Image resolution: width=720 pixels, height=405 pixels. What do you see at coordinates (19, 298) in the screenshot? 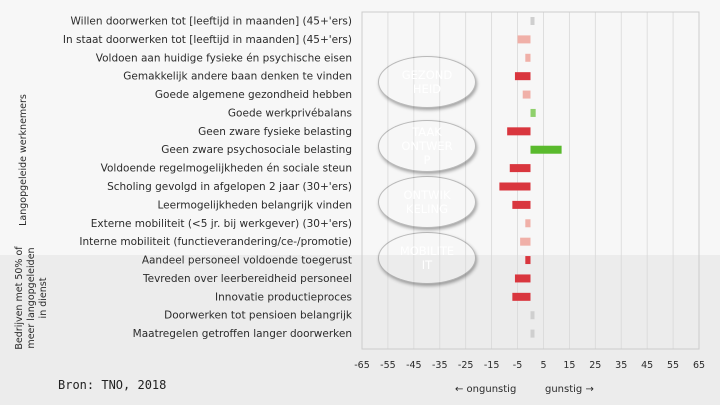
I see `group-label-companies-line-1: Bedrijven met 50% of` at bounding box center [19, 298].